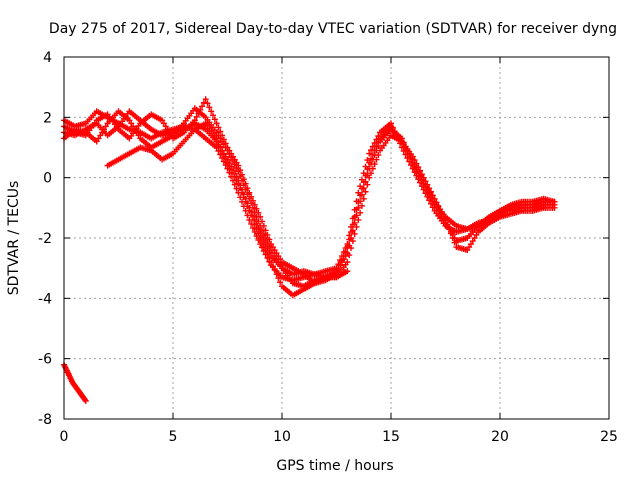 The image size is (640, 480). I want to click on y-axis-label: SDTVAR / TECUs, so click(14, 238).